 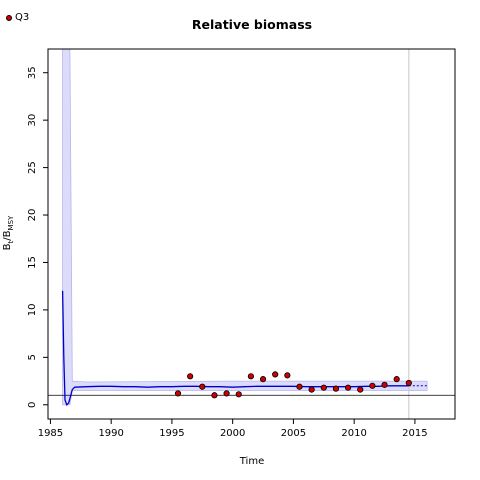 I want to click on y-tick-label: 15, so click(x=32, y=262).